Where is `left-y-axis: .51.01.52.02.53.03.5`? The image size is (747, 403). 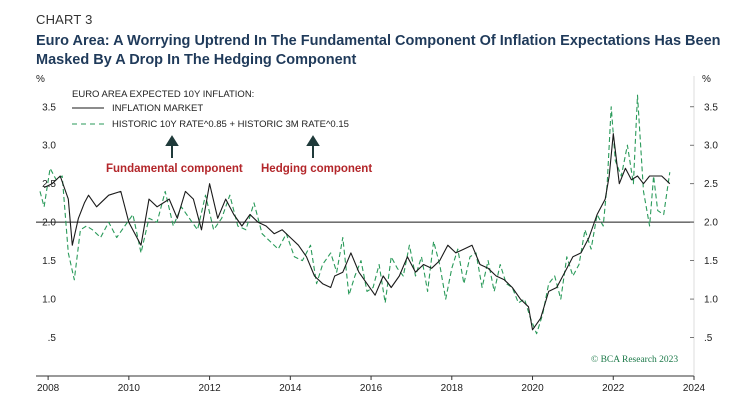
left-y-axis: .51.01.52.02.53.03.5 is located at coordinates (49, 223).